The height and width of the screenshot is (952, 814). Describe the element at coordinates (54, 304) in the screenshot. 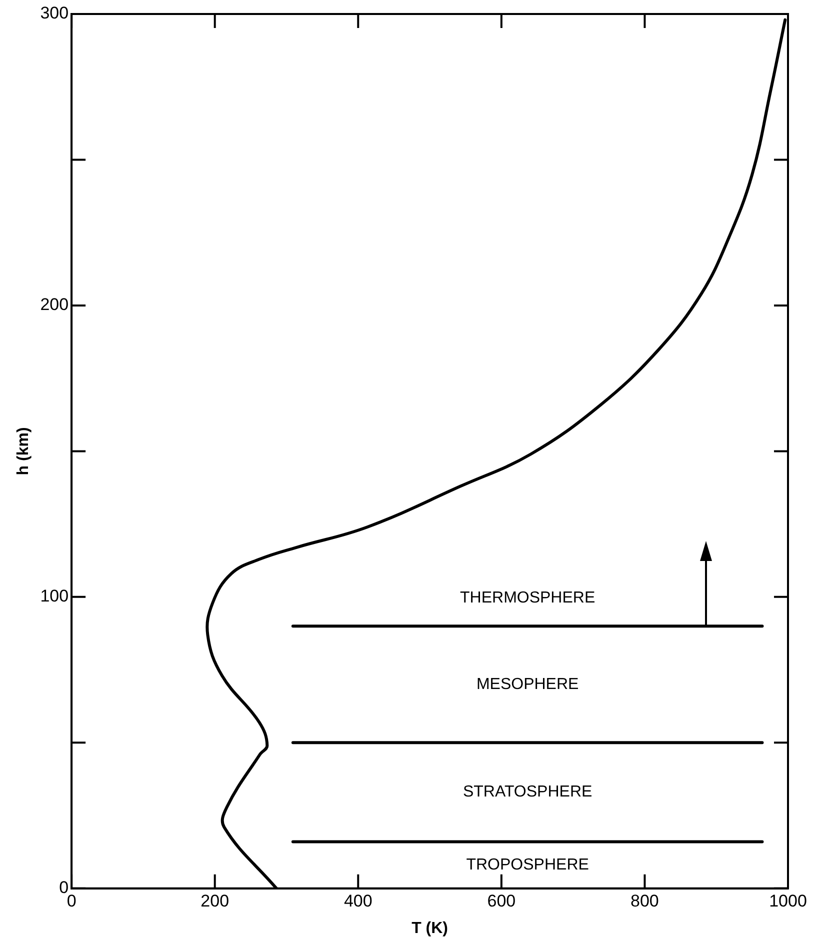

I see `y-tick-label: 200` at that location.